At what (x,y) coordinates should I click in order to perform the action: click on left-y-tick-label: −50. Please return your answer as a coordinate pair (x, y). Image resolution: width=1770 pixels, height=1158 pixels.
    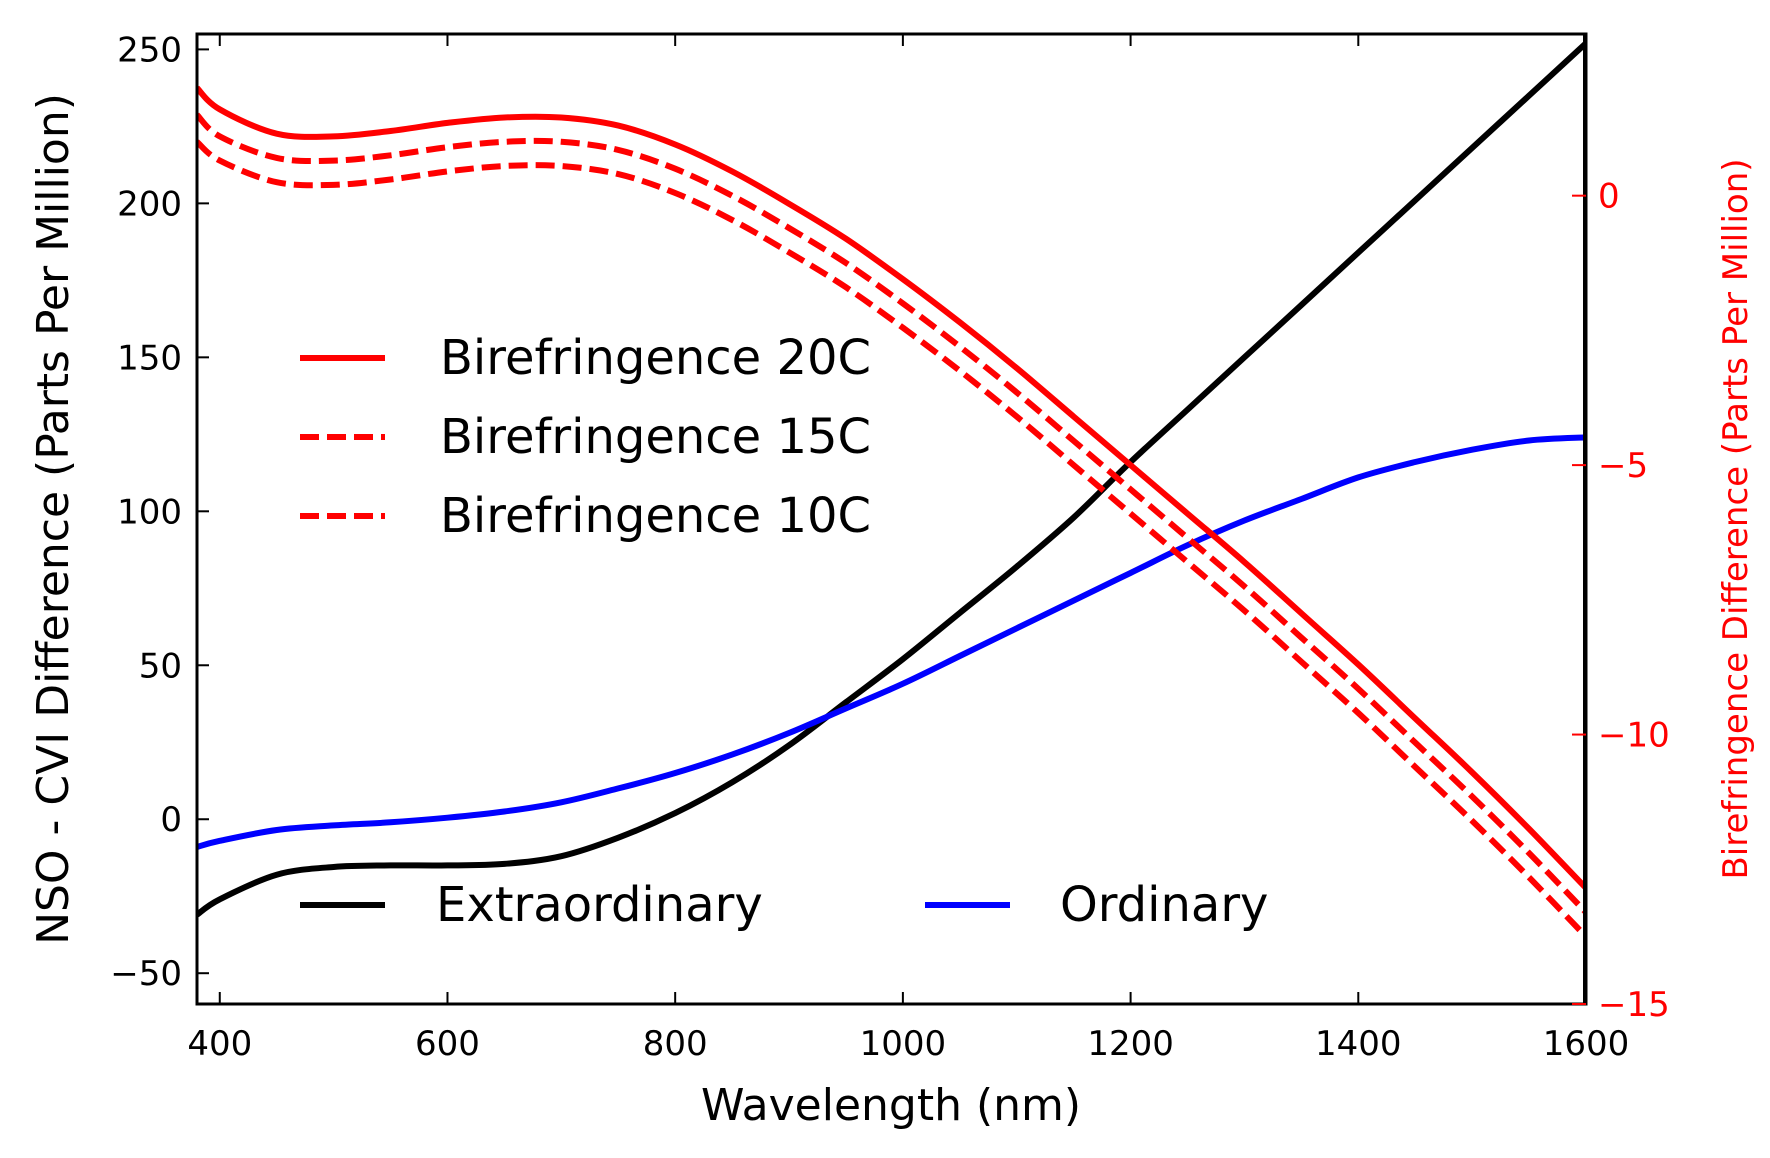
    Looking at the image, I should click on (146, 974).